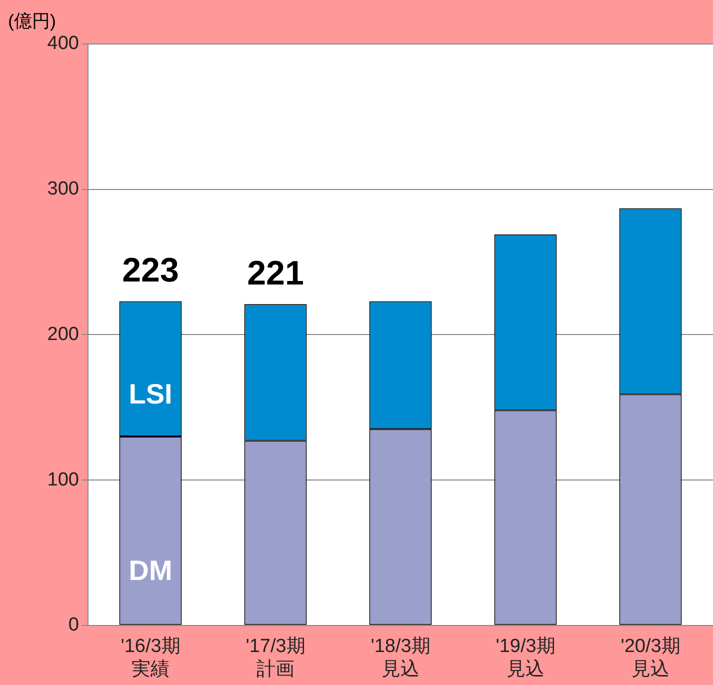  What do you see at coordinates (150, 271) in the screenshot?
I see `total-label: 223` at bounding box center [150, 271].